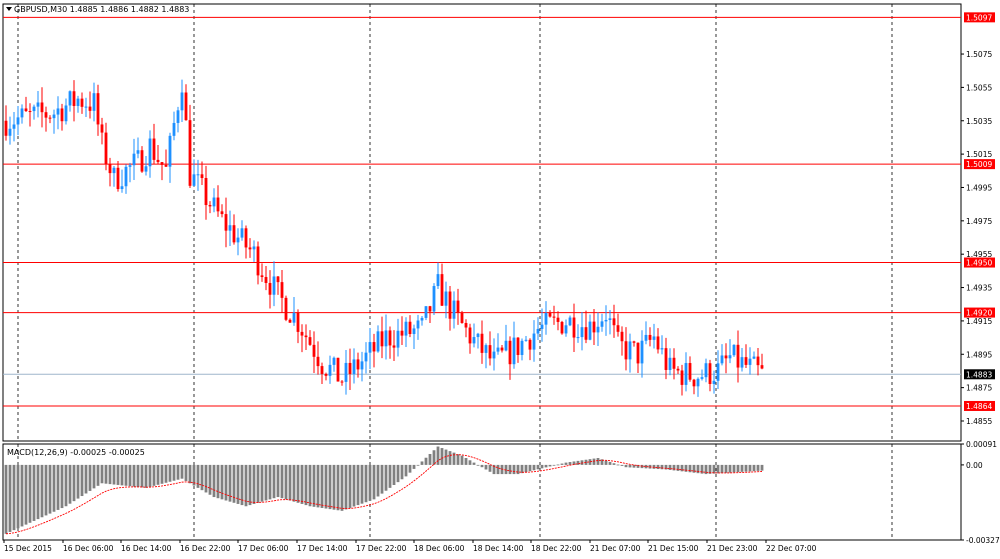 The width and height of the screenshot is (1000, 559). I want to click on level-price-label: 1.4920, so click(979, 313).